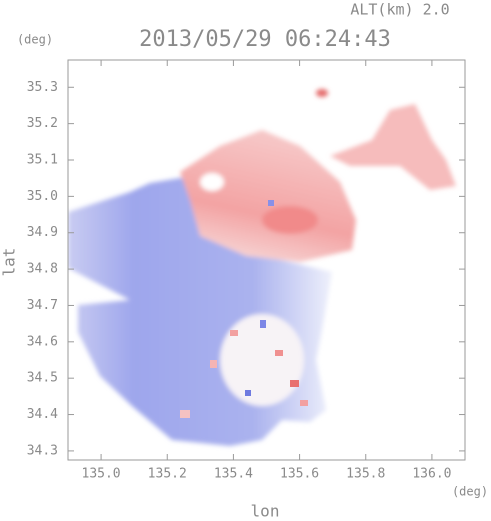 The height and width of the screenshot is (521, 491). Describe the element at coordinates (42, 196) in the screenshot. I see `y-tick-label: 35.0` at that location.